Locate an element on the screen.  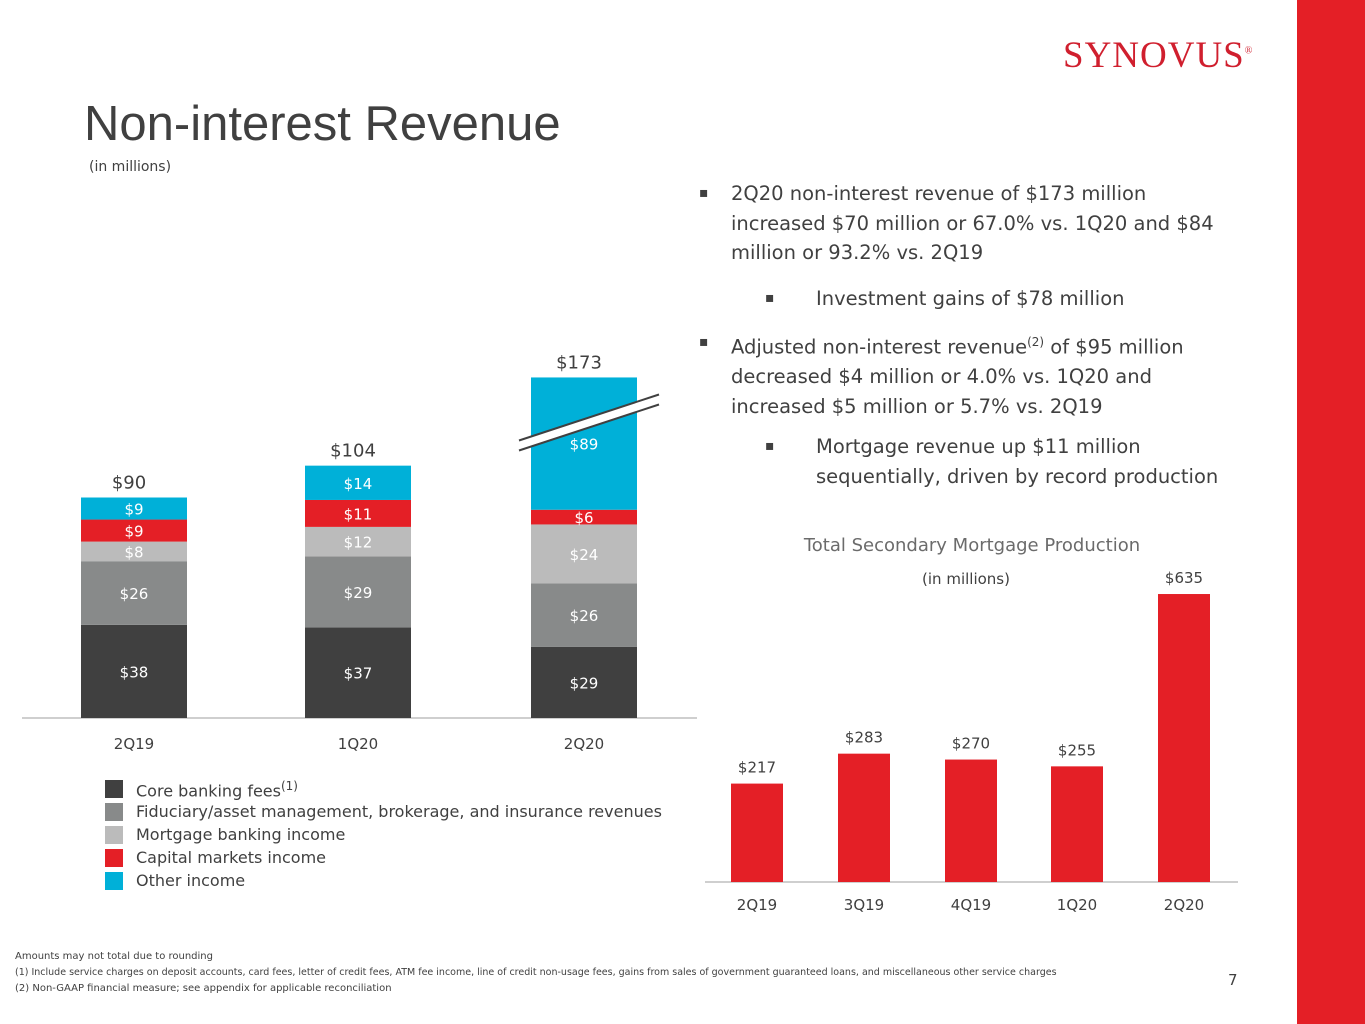
bar-capital-markets-income-1q20 is located at coordinates (358, 513).